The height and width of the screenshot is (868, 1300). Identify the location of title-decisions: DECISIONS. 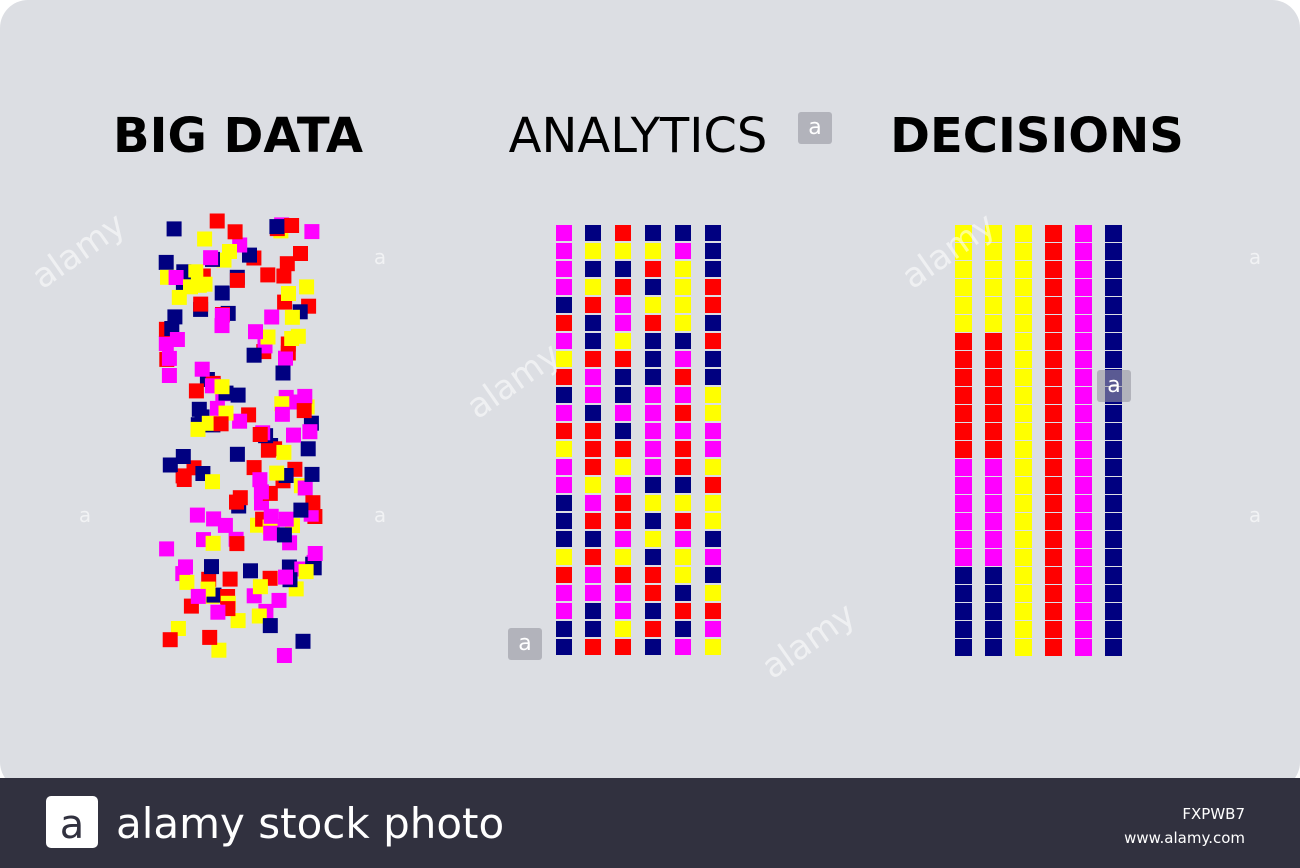
(1037, 136).